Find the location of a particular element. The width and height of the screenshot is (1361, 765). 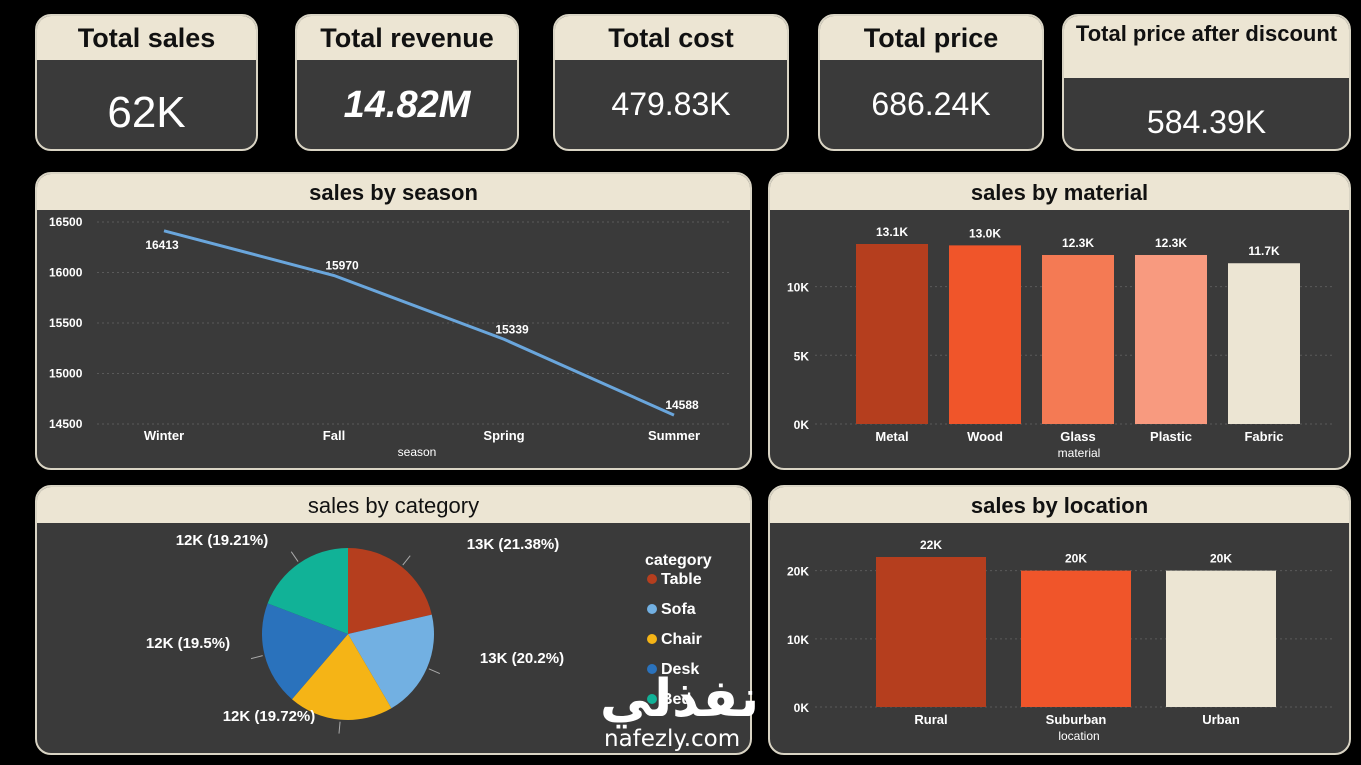

bar-suburban is located at coordinates (1076, 638).